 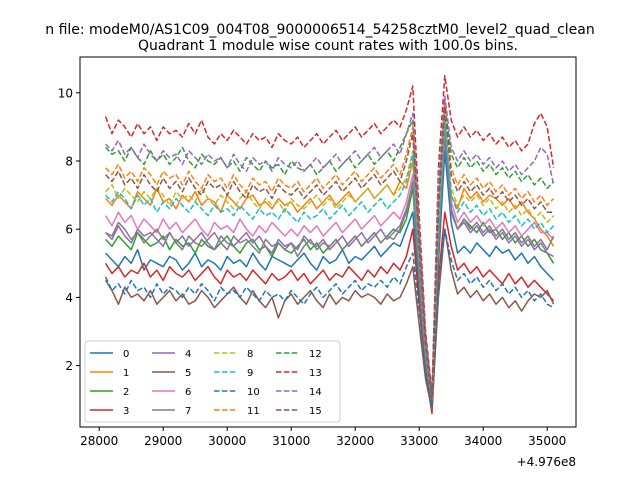 What do you see at coordinates (188, 354) in the screenshot?
I see `legend-label-4: 4` at bounding box center [188, 354].